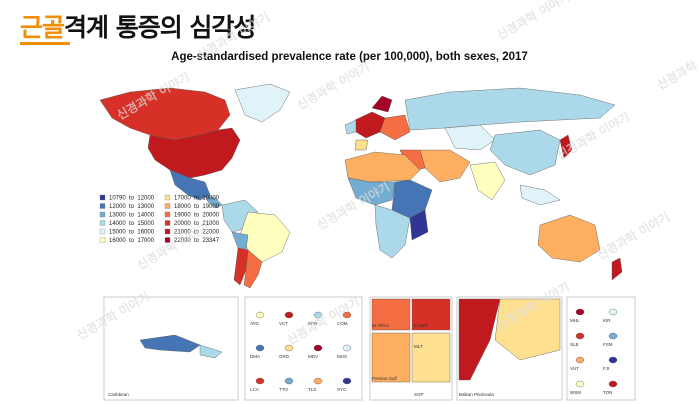 This screenshot has height=404, width=699. Describe the element at coordinates (255, 356) in the screenshot. I see `inset-label: DMA` at that location.